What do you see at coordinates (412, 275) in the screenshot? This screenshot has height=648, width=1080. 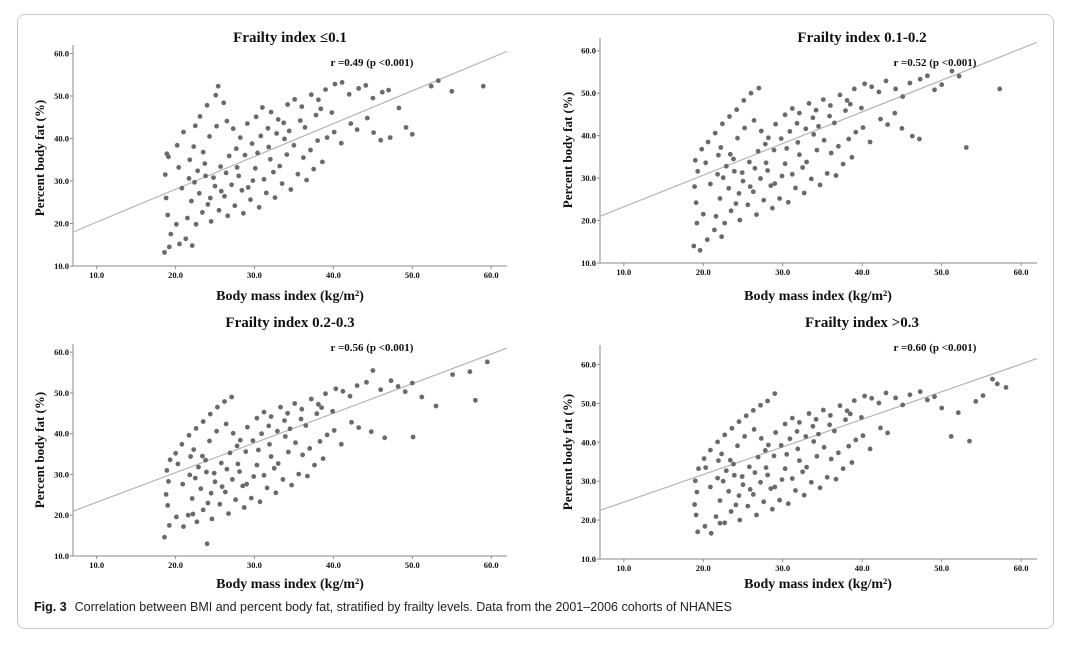 I see `x-tick-label: 50.0` at bounding box center [412, 275].